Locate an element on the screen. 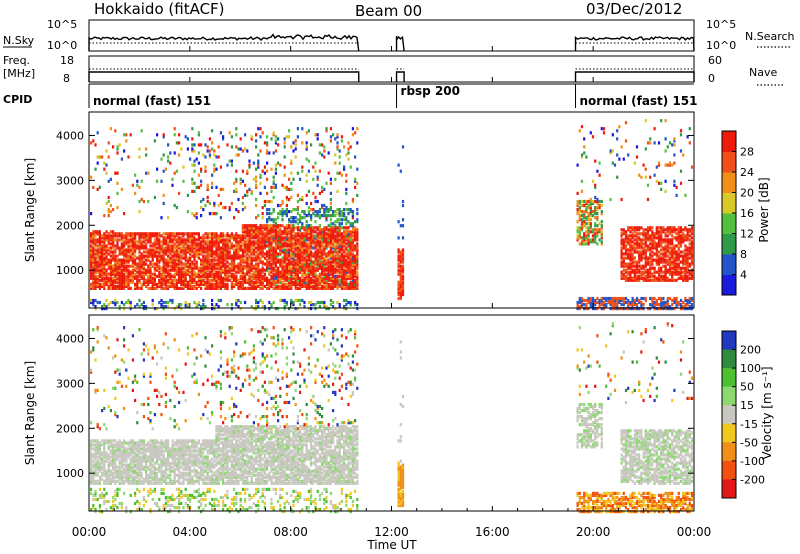  freq-left-tick-bottom: 8 is located at coordinates (66, 78).